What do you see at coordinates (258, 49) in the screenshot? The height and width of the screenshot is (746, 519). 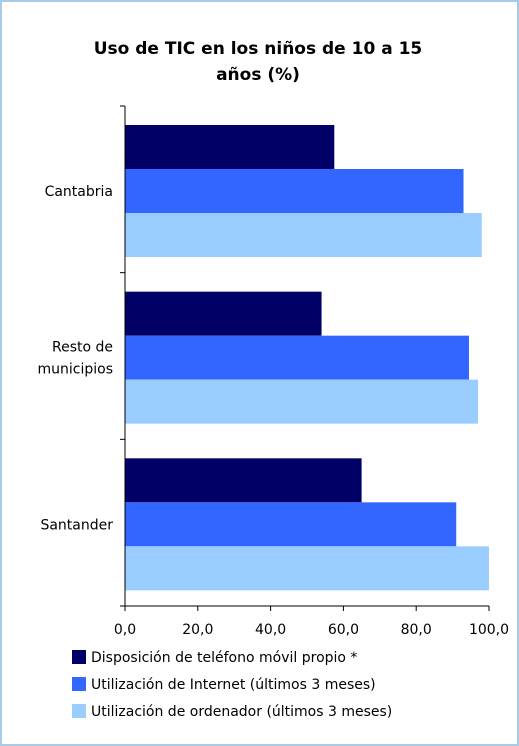 I see `chart-title: Uso de TIC en los niños de 10 a 15` at bounding box center [258, 49].